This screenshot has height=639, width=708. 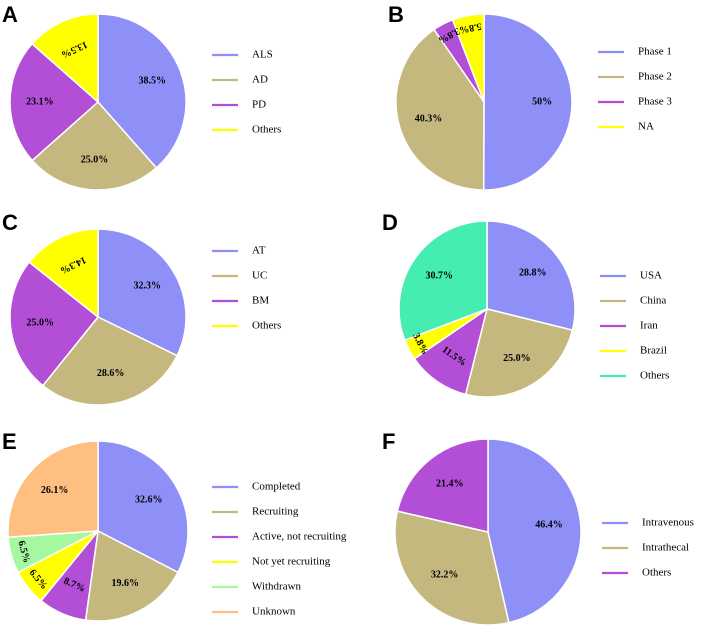 I want to click on slice-label-completed: 32.6%, so click(x=149, y=499).